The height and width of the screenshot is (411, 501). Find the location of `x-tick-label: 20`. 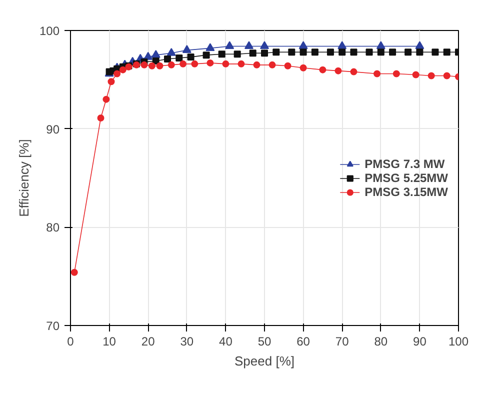

x-tick-label: 20 is located at coordinates (148, 341).